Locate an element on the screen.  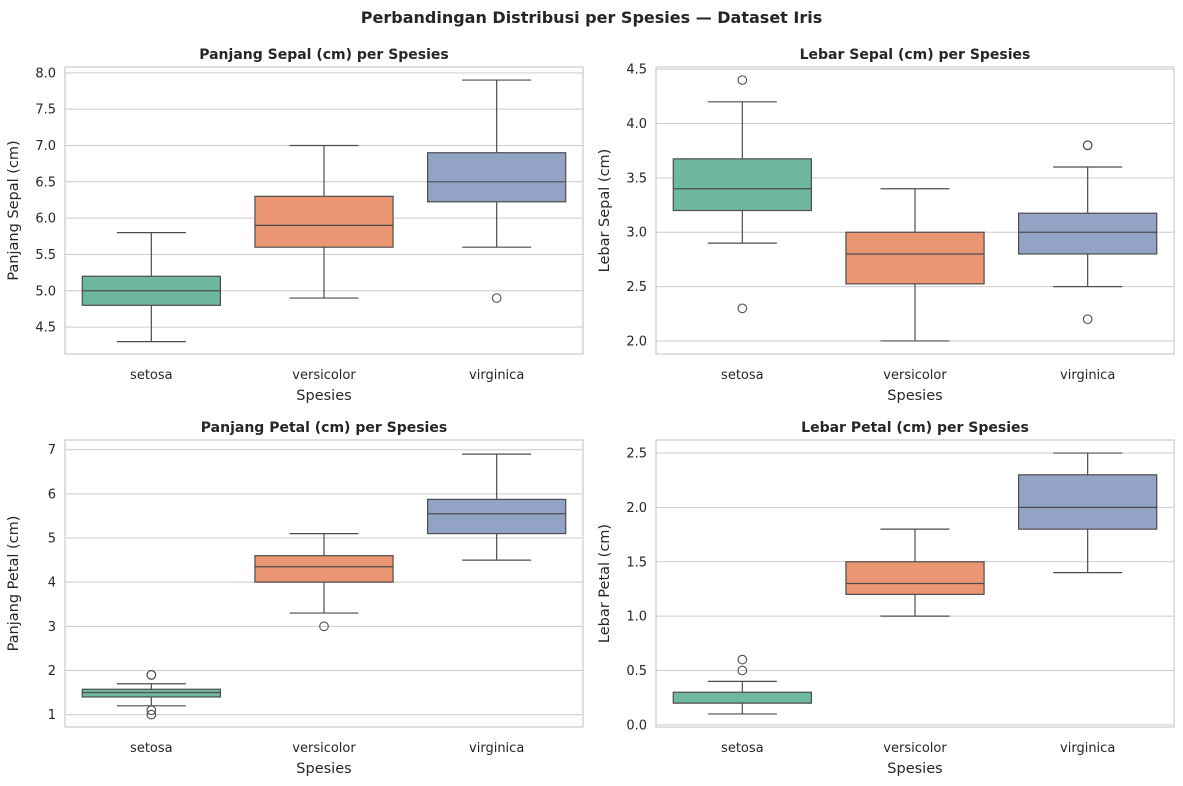
y-axis-label: Panjang Petal (cm) is located at coordinates (14, 584).